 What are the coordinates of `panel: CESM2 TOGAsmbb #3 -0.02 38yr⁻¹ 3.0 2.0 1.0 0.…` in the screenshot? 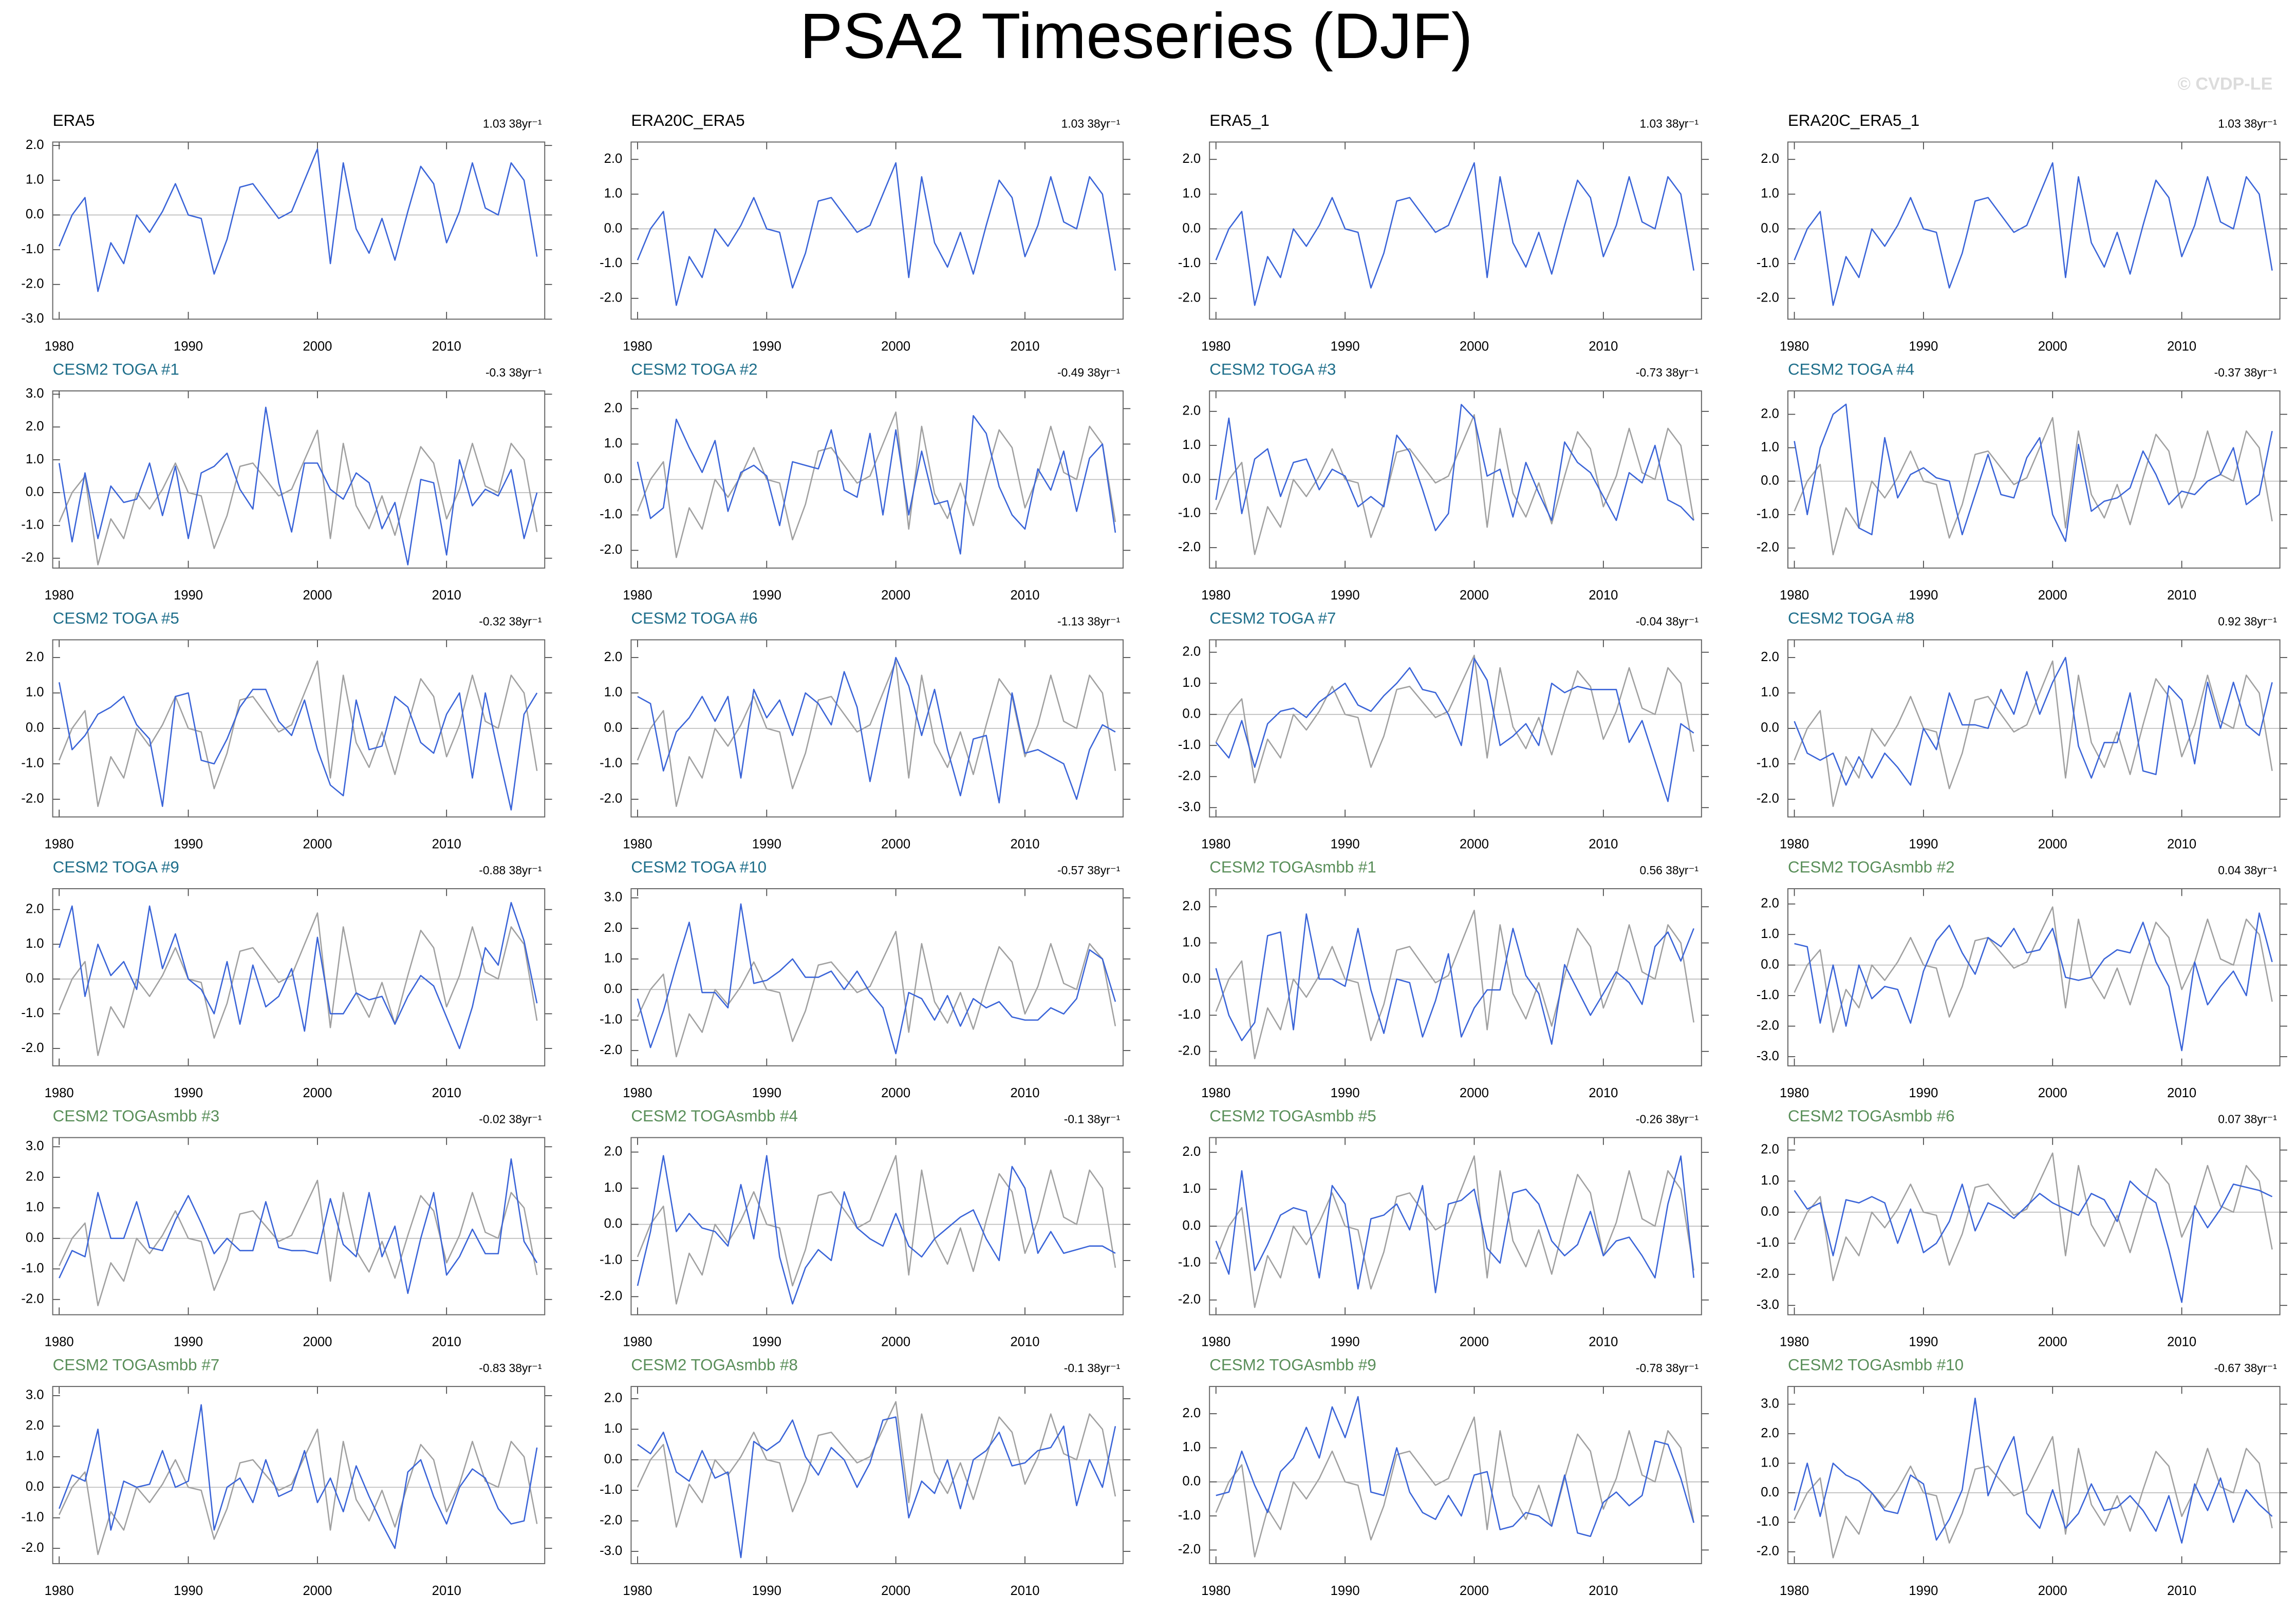 It's located at (286, 1228).